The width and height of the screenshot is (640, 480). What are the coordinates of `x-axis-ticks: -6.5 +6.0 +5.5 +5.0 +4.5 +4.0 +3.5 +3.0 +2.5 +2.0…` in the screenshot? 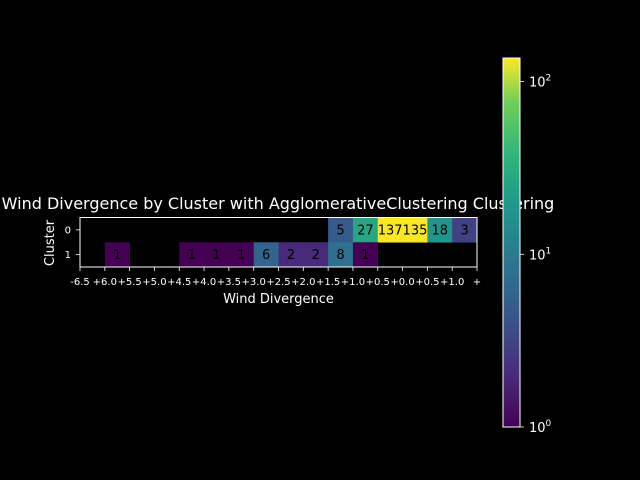 It's located at (275, 277).